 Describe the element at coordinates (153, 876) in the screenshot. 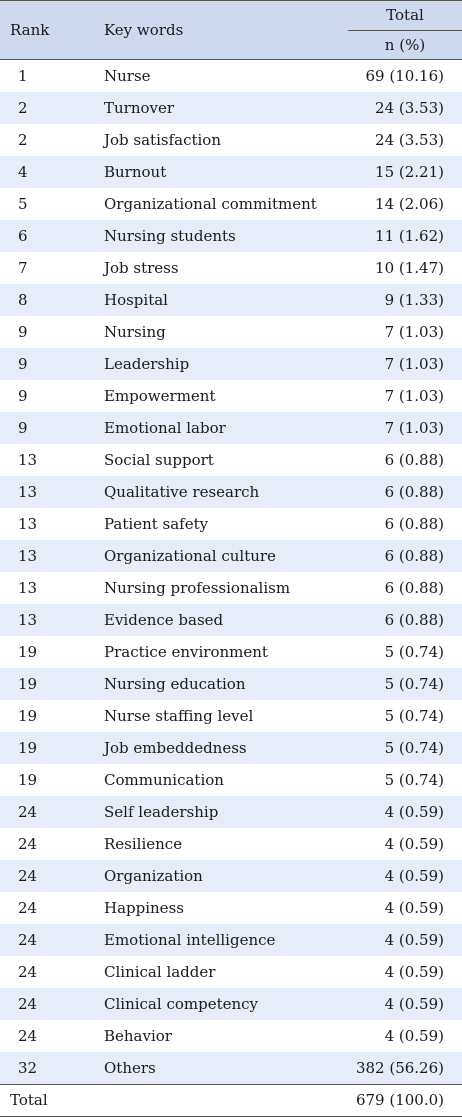

I see `keyword-cell: Organization` at that location.